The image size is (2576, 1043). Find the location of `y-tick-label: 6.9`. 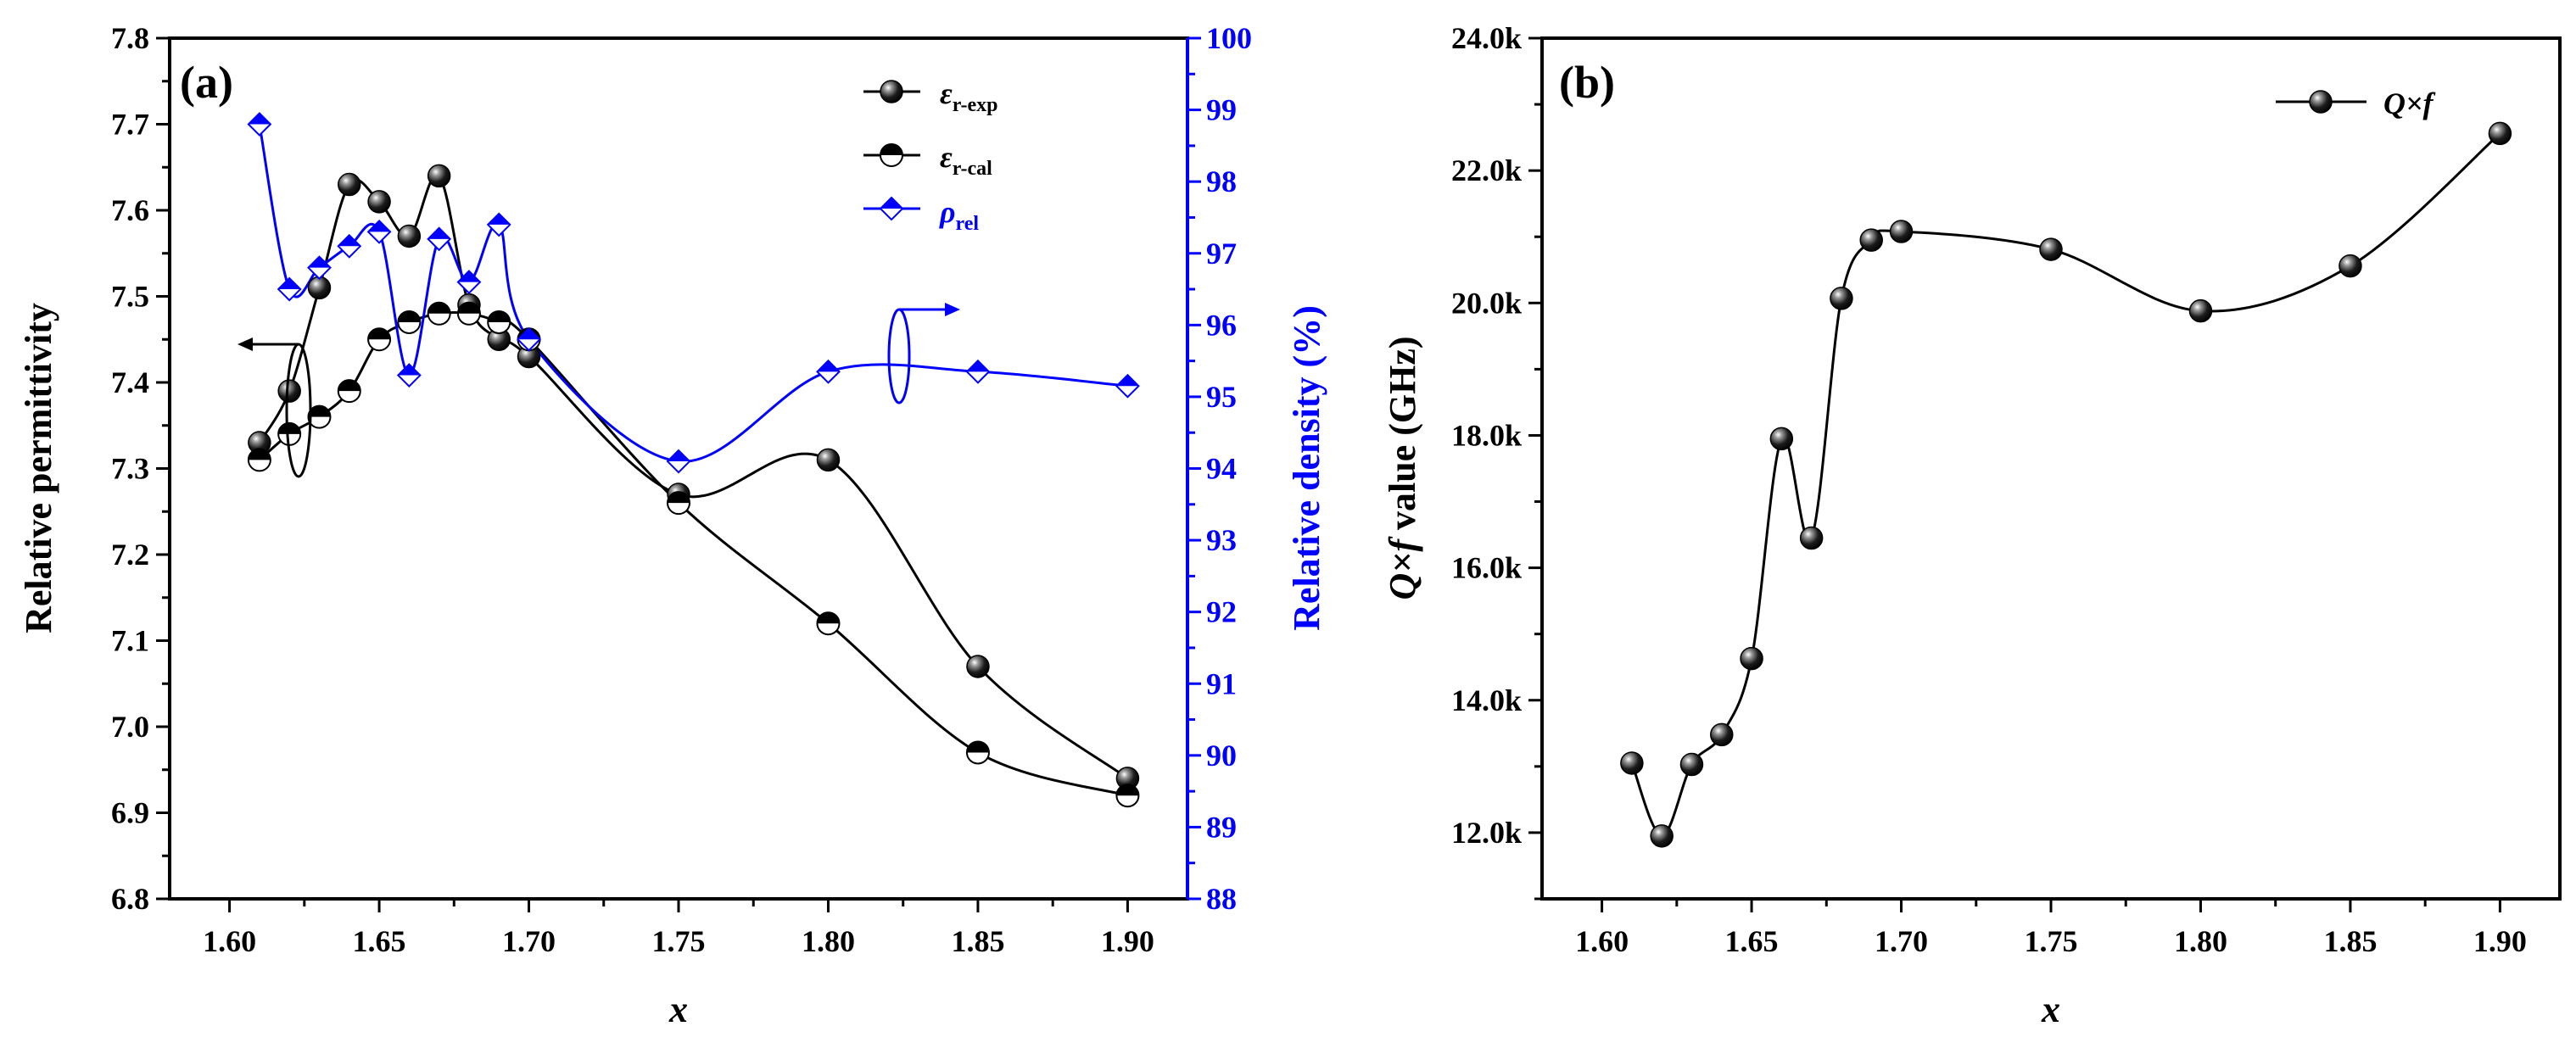

y-tick-label: 6.9 is located at coordinates (130, 813).